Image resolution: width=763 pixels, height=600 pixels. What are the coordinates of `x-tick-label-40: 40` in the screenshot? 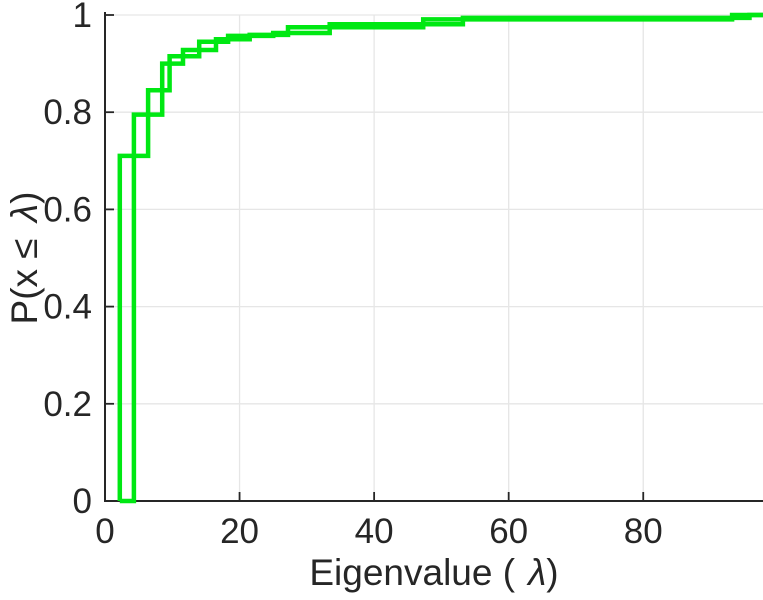 It's located at (374, 531).